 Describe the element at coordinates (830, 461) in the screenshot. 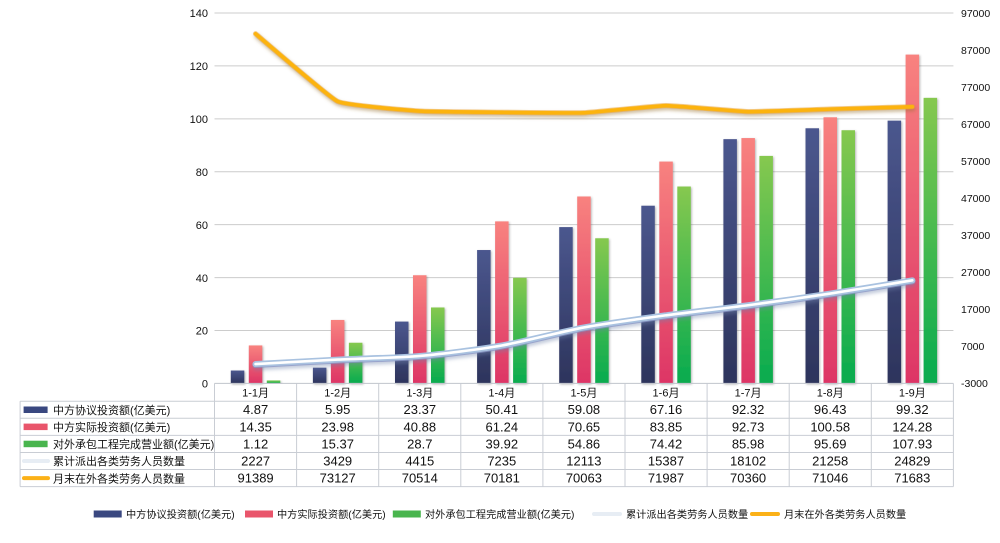

I see `svg-text: 21258` at that location.